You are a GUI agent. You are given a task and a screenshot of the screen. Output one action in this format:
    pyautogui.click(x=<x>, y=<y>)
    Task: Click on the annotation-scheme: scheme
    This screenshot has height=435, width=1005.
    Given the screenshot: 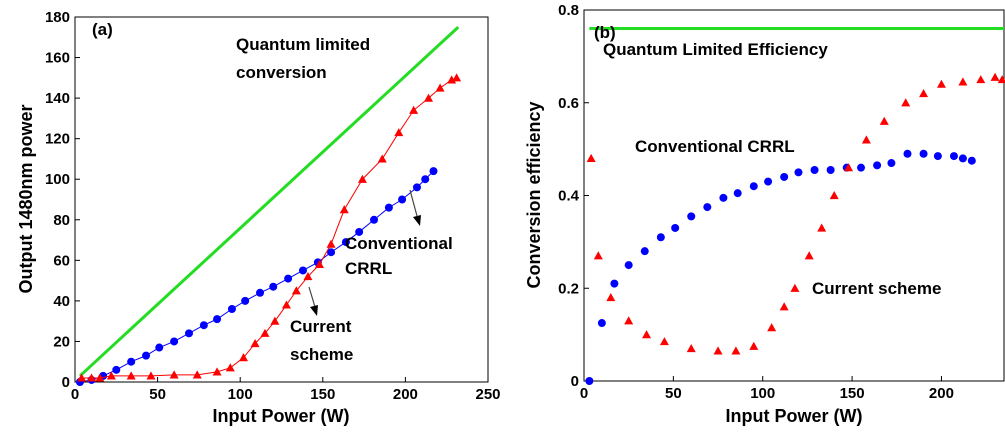 What is the action you would take?
    pyautogui.click(x=321, y=354)
    